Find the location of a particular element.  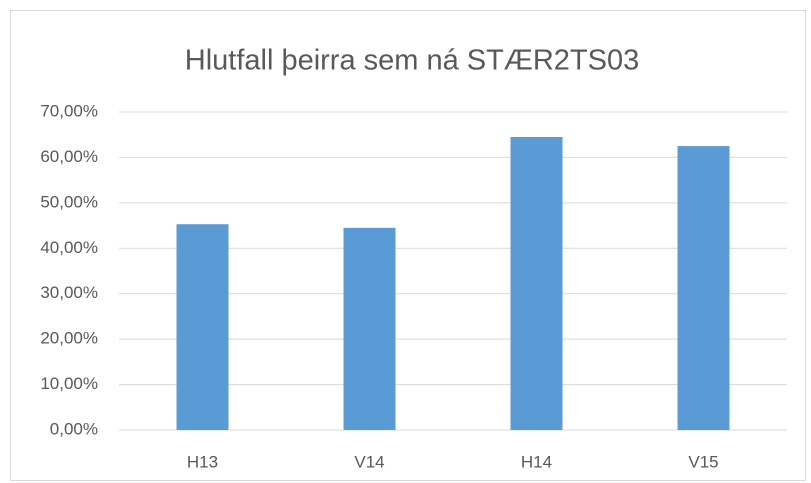

y-tick-label: 60,00% is located at coordinates (69, 156).